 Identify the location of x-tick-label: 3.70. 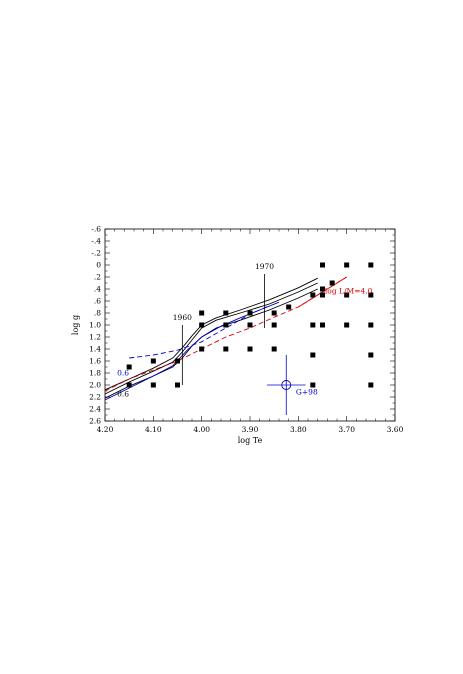
(346, 429).